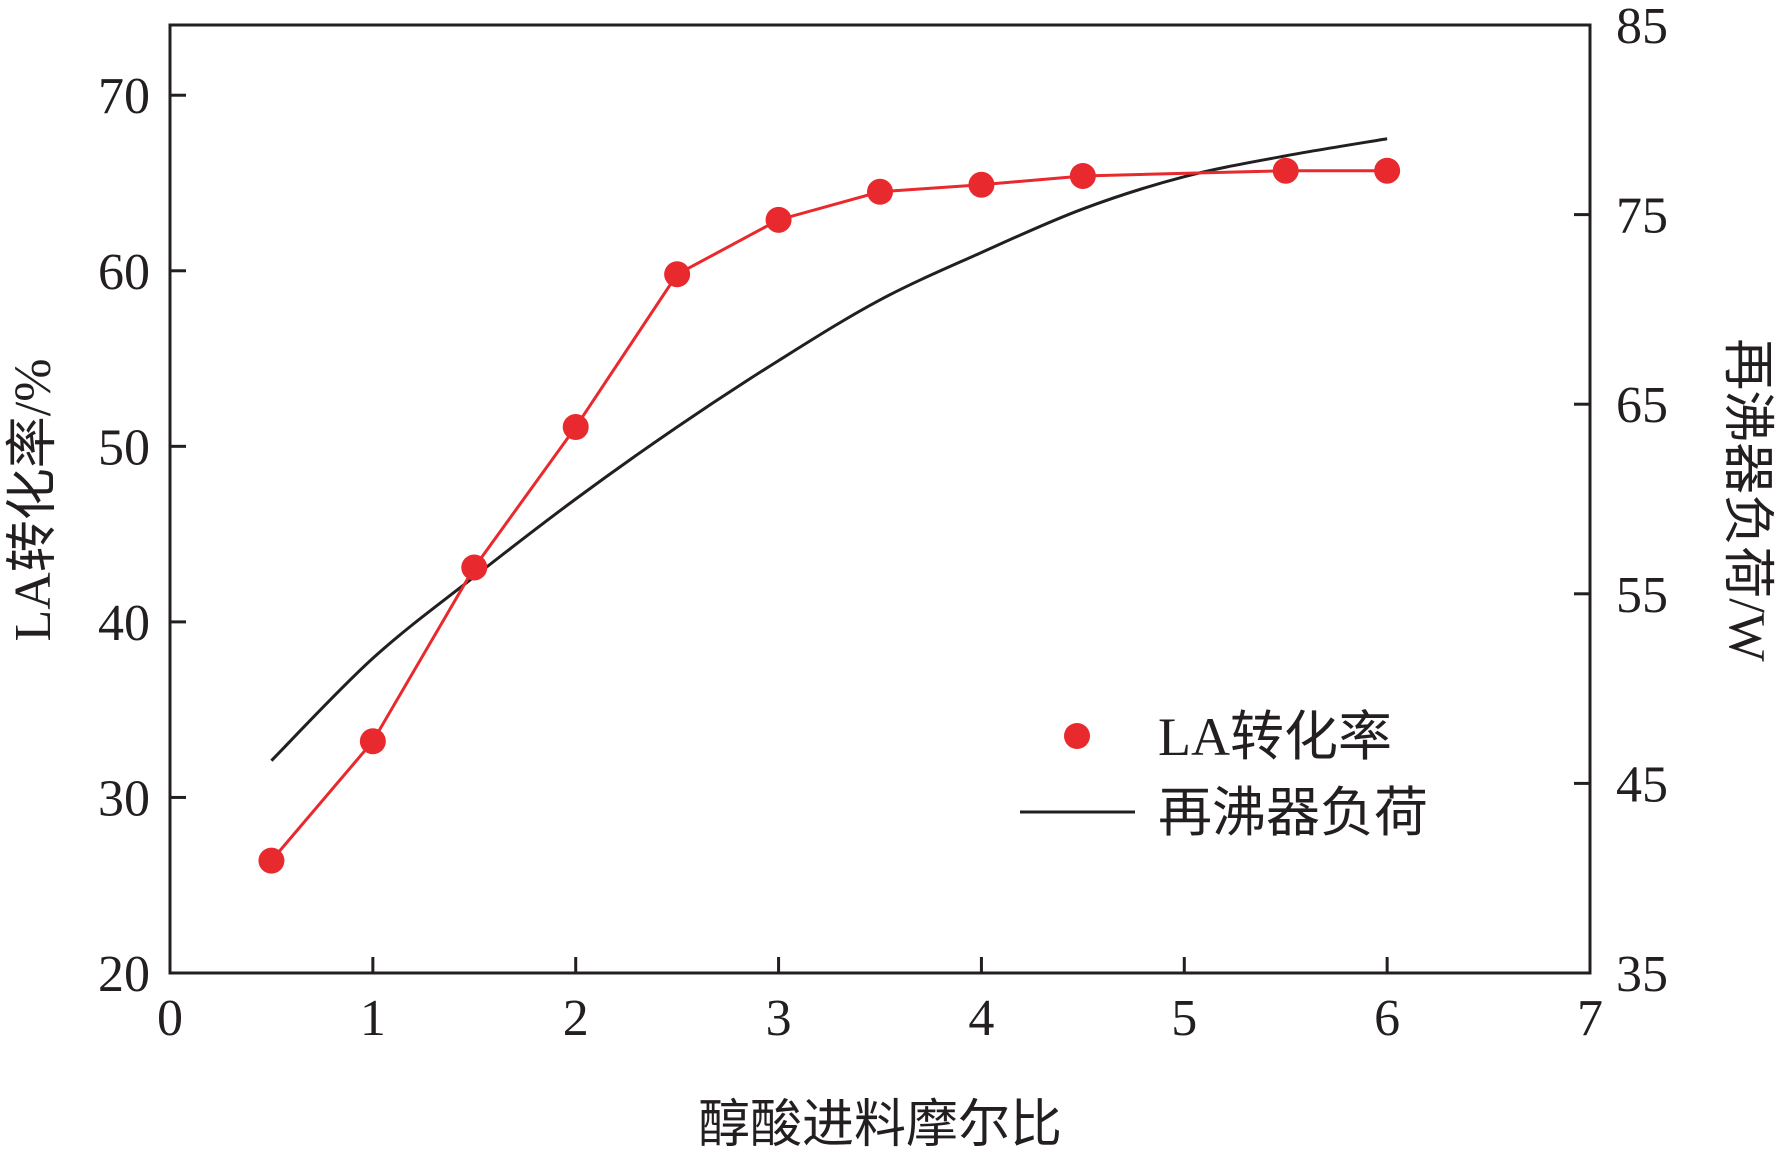 The width and height of the screenshot is (1783, 1152). Describe the element at coordinates (124, 623) in the screenshot. I see `left-y-tick-label: 40` at that location.